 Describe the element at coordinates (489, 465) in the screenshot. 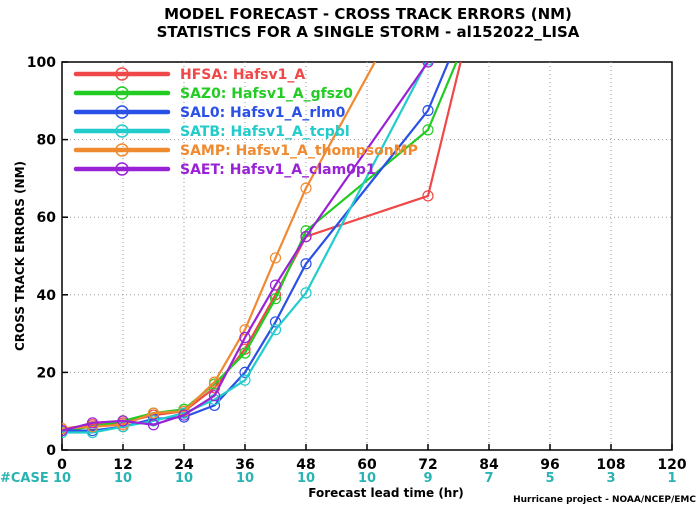

I see `x-tick-label: 84` at that location.